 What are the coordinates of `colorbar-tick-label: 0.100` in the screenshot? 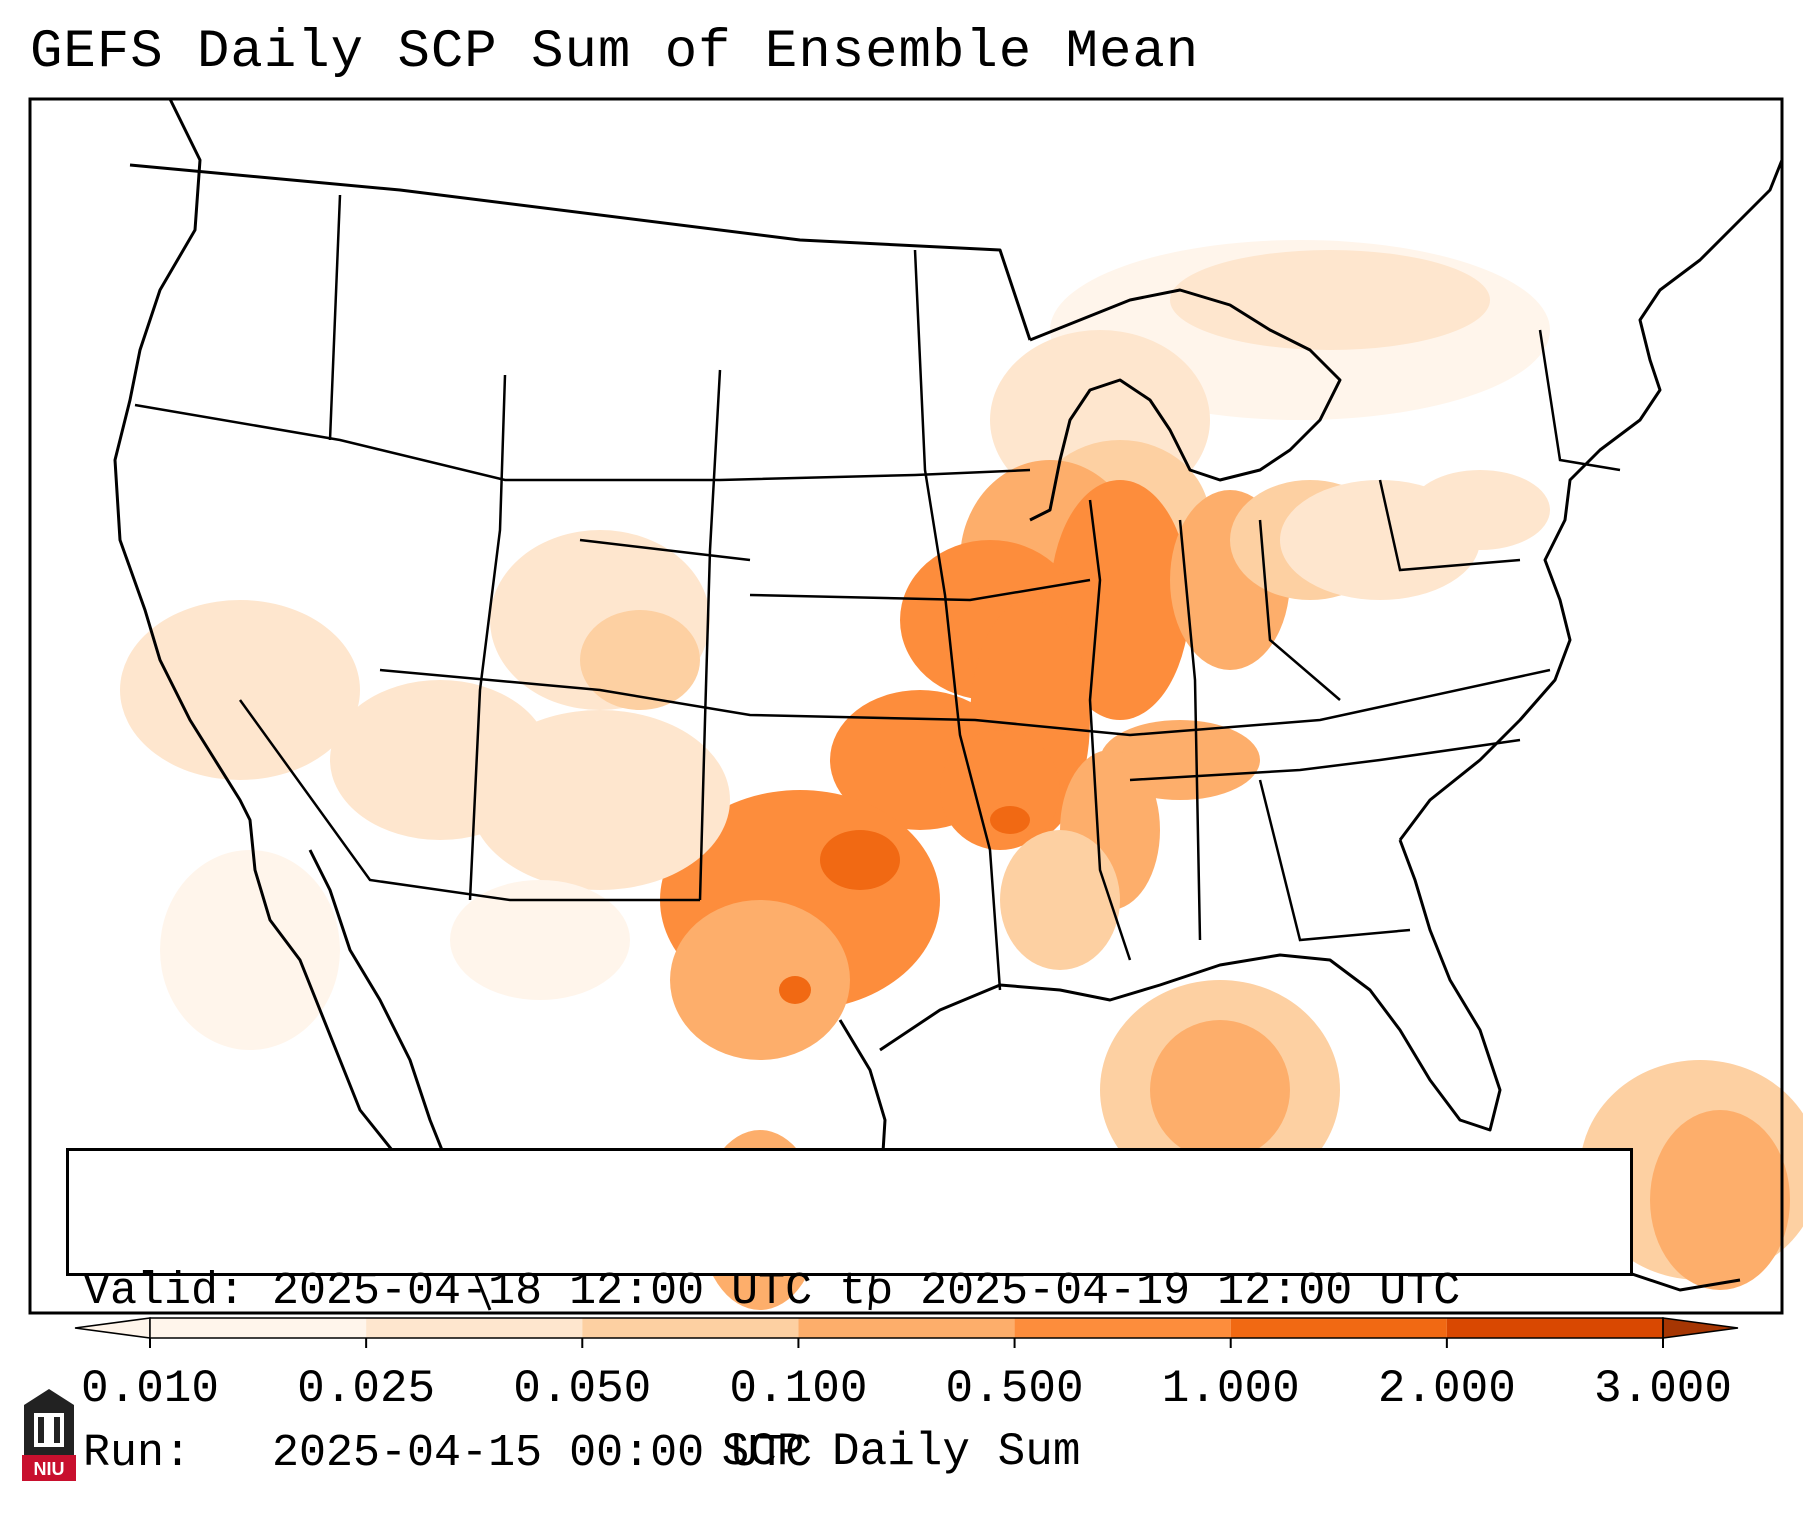 It's located at (798, 1389).